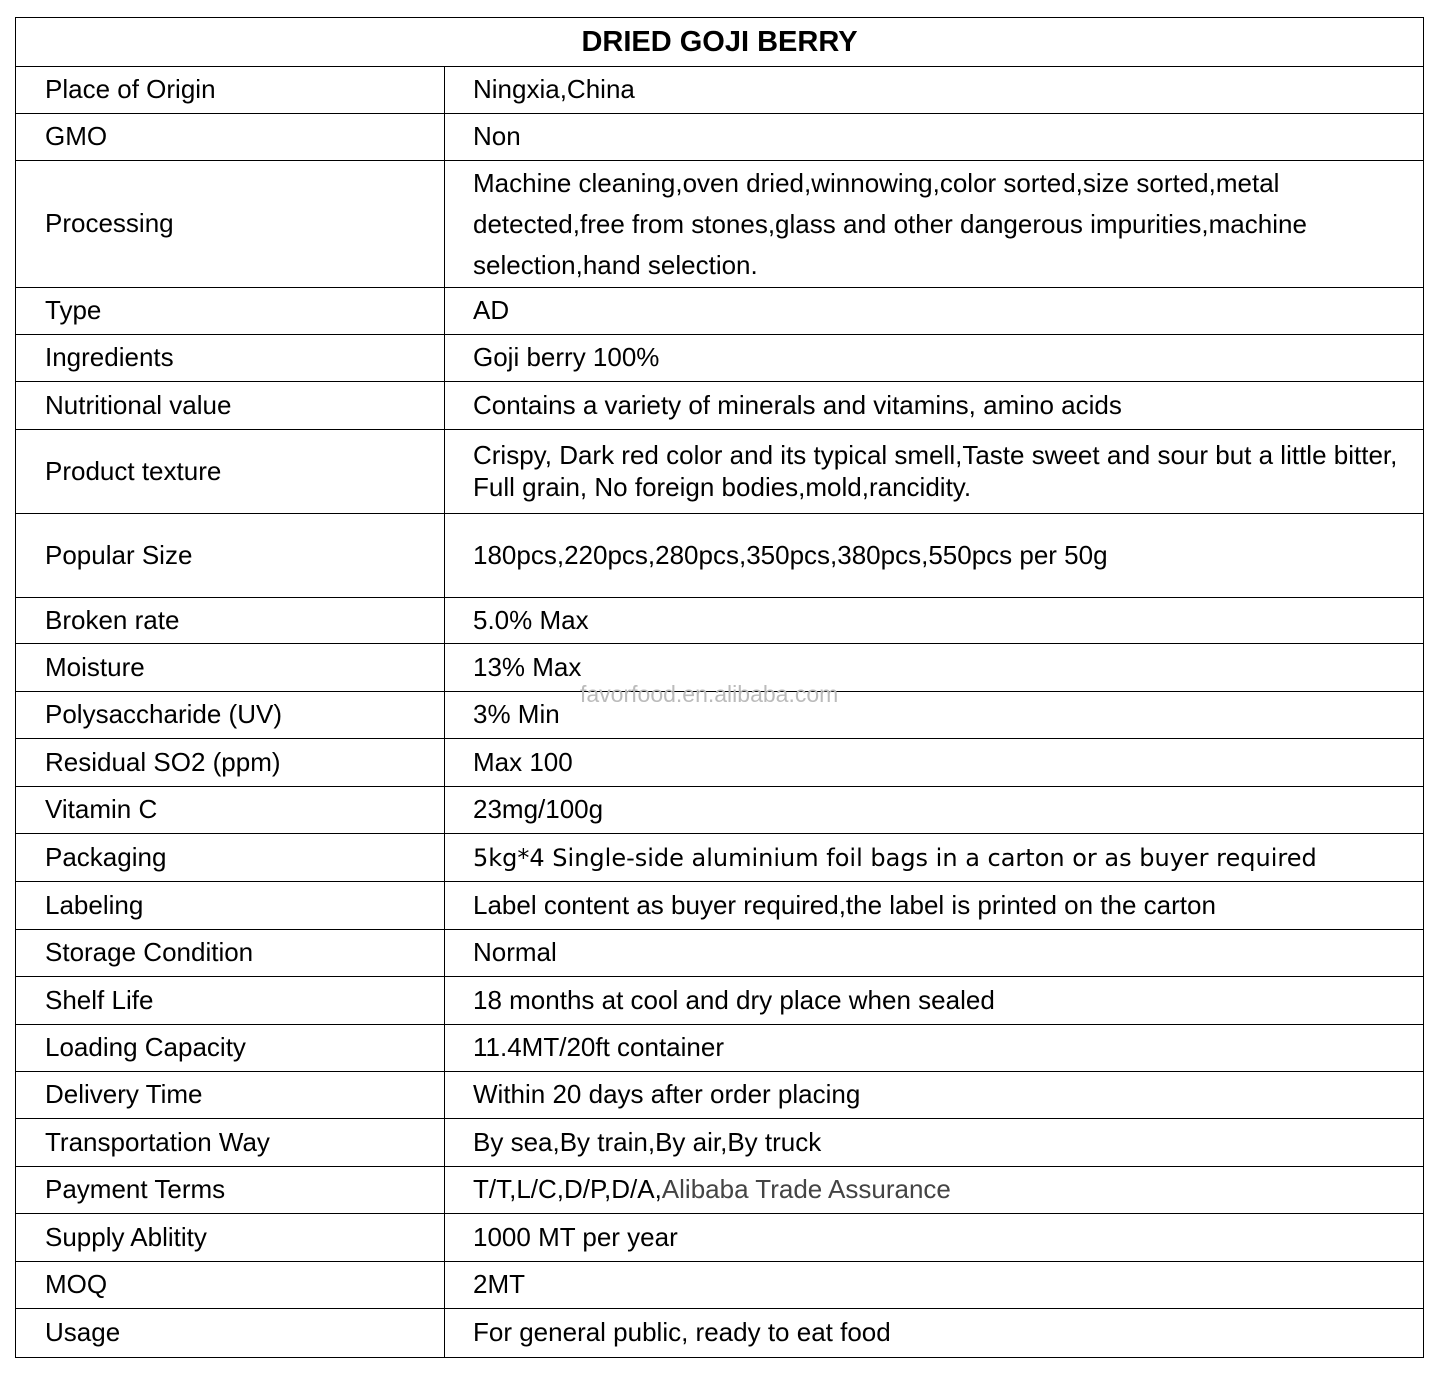 Image resolution: width=1441 pixels, height=1387 pixels. What do you see at coordinates (230, 1333) in the screenshot?
I see `row-label: Usage` at bounding box center [230, 1333].